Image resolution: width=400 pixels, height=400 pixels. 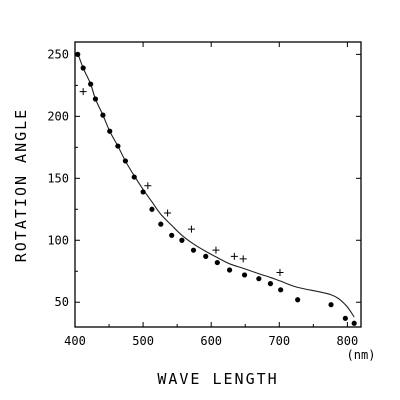 What do you see at coordinates (279, 341) in the screenshot?
I see `x-tick-label: 700` at bounding box center [279, 341].